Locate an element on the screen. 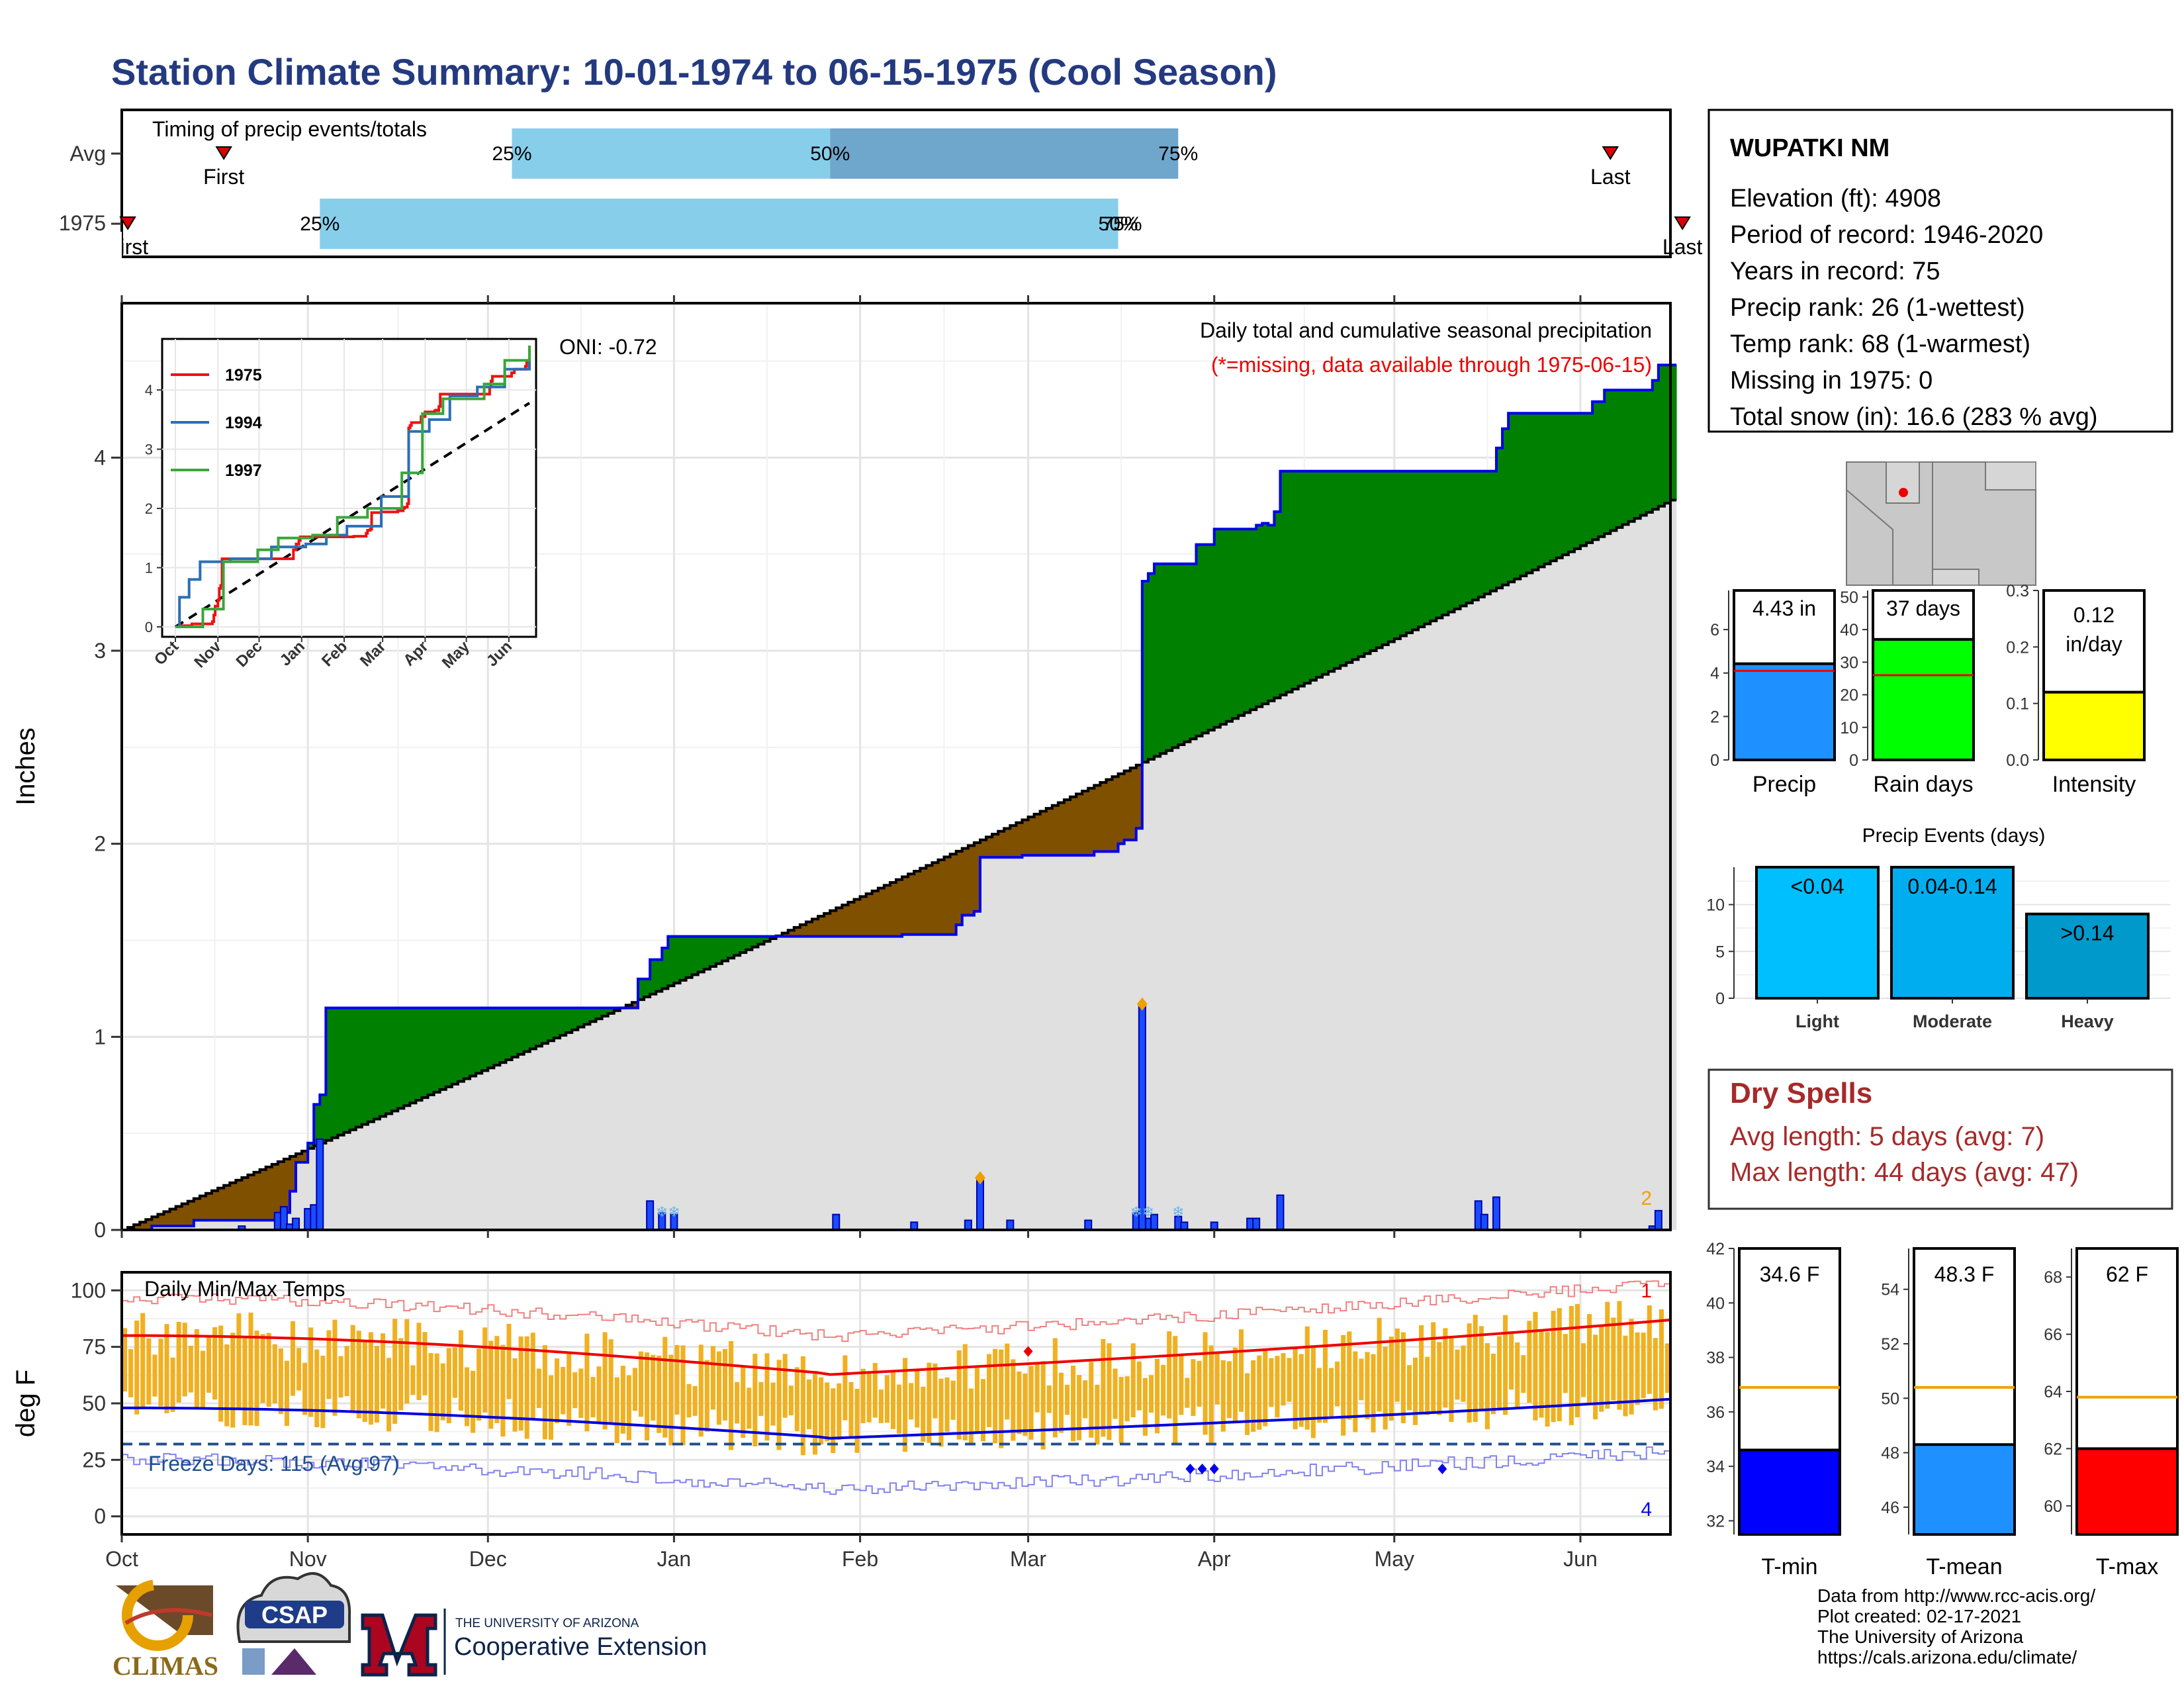  summary-bar-value-0: 4.43 in is located at coordinates (1784, 608).